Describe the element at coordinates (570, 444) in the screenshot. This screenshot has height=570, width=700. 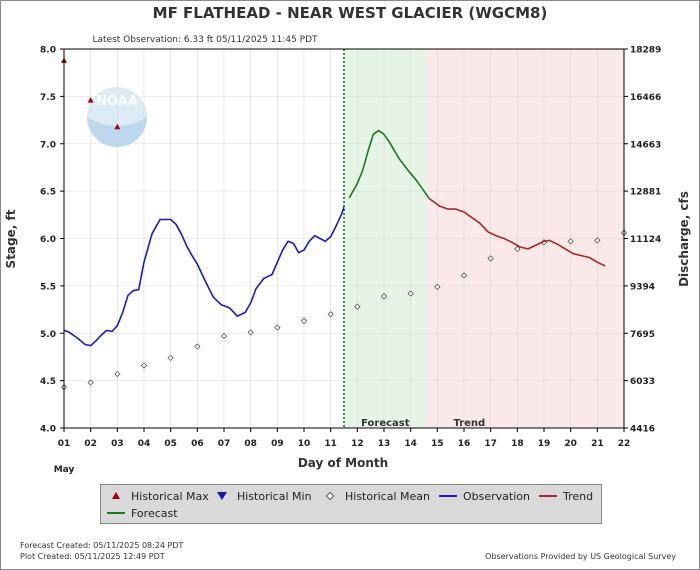
I see `x-tick-label: 20` at that location.